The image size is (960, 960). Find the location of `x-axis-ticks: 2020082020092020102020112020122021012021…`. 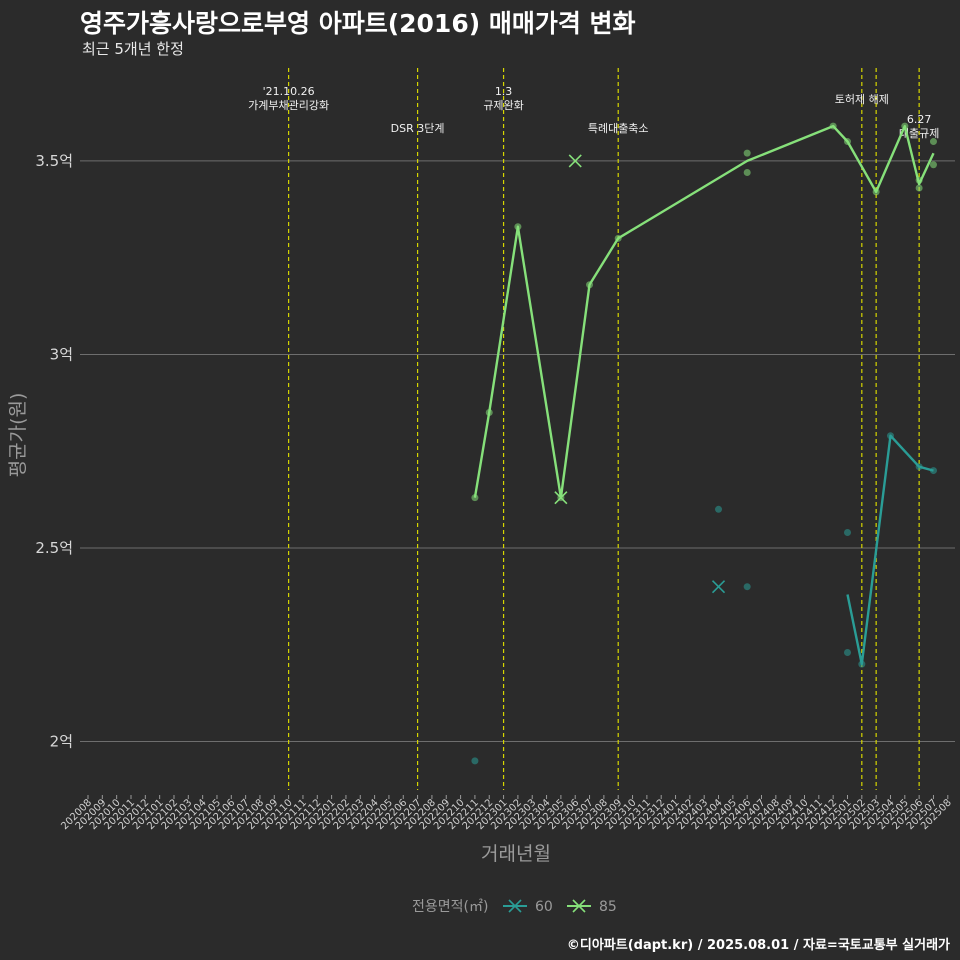

x-axis-ticks: 2020082020092020102020112020122021012021… is located at coordinates (506, 813).